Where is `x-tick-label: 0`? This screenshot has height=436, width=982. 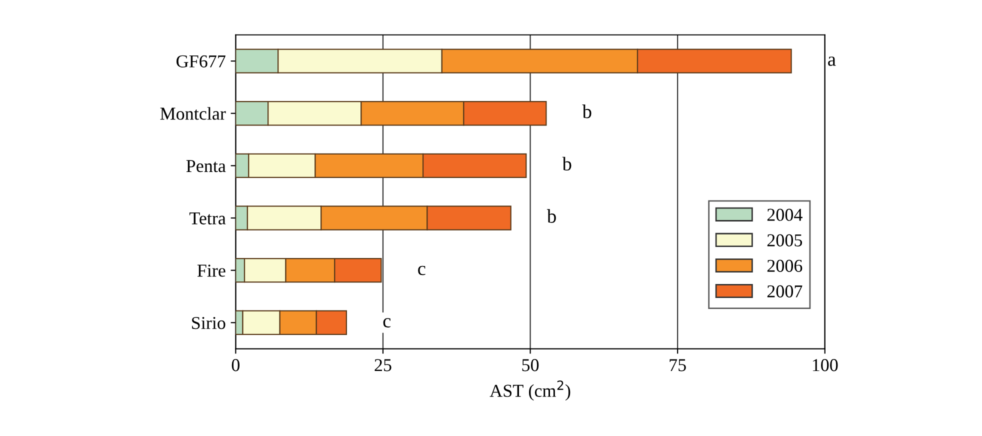
x-tick-label: 0 is located at coordinates (236, 365).